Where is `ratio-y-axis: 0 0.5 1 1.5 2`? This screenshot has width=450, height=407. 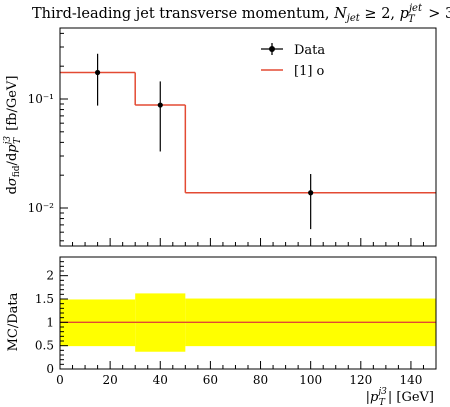 ratio-y-axis: 0 0.5 1 1.5 2 is located at coordinates (51, 318).